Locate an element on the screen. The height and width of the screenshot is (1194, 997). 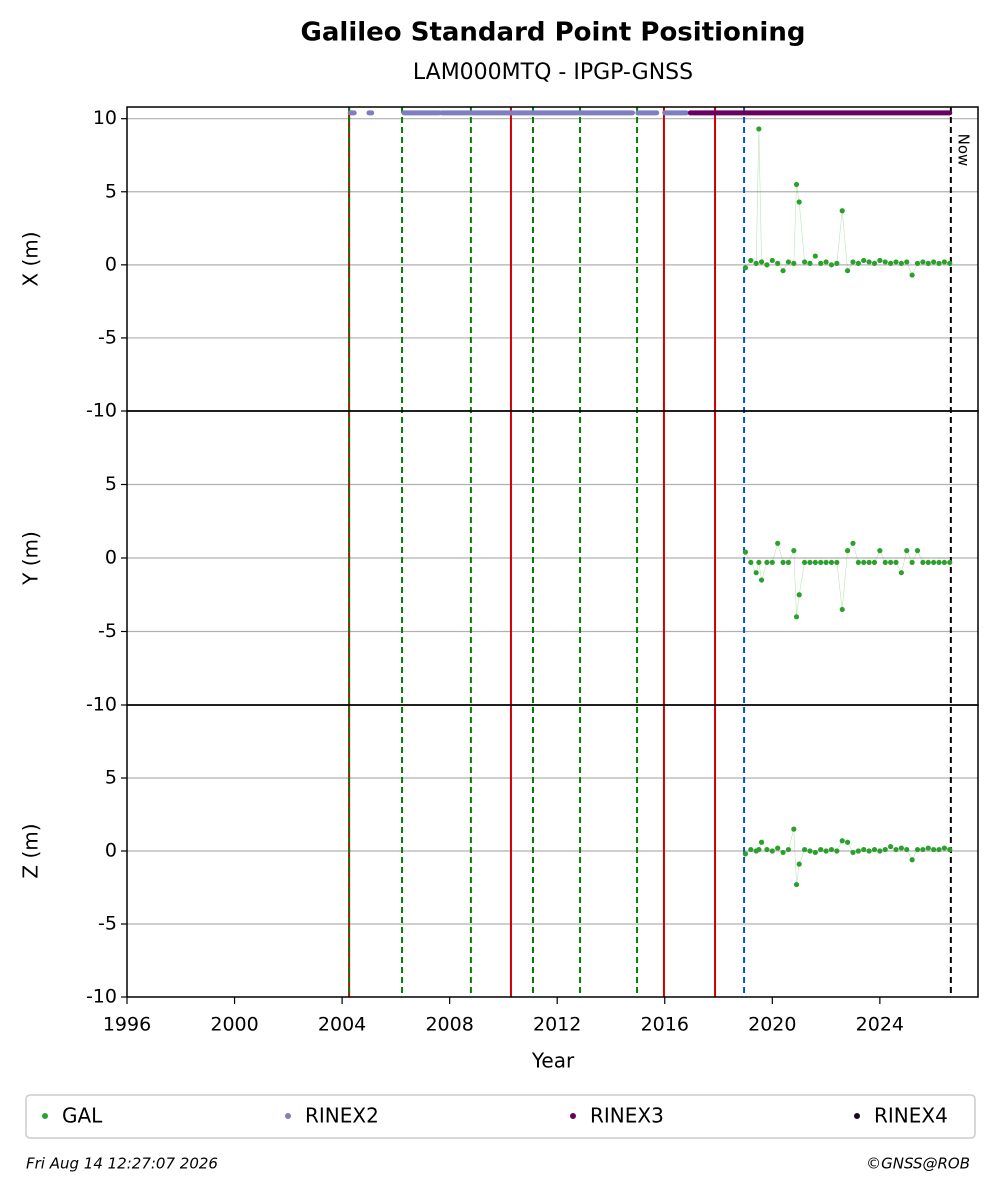
legend-label: RINEX4 is located at coordinates (911, 1116).